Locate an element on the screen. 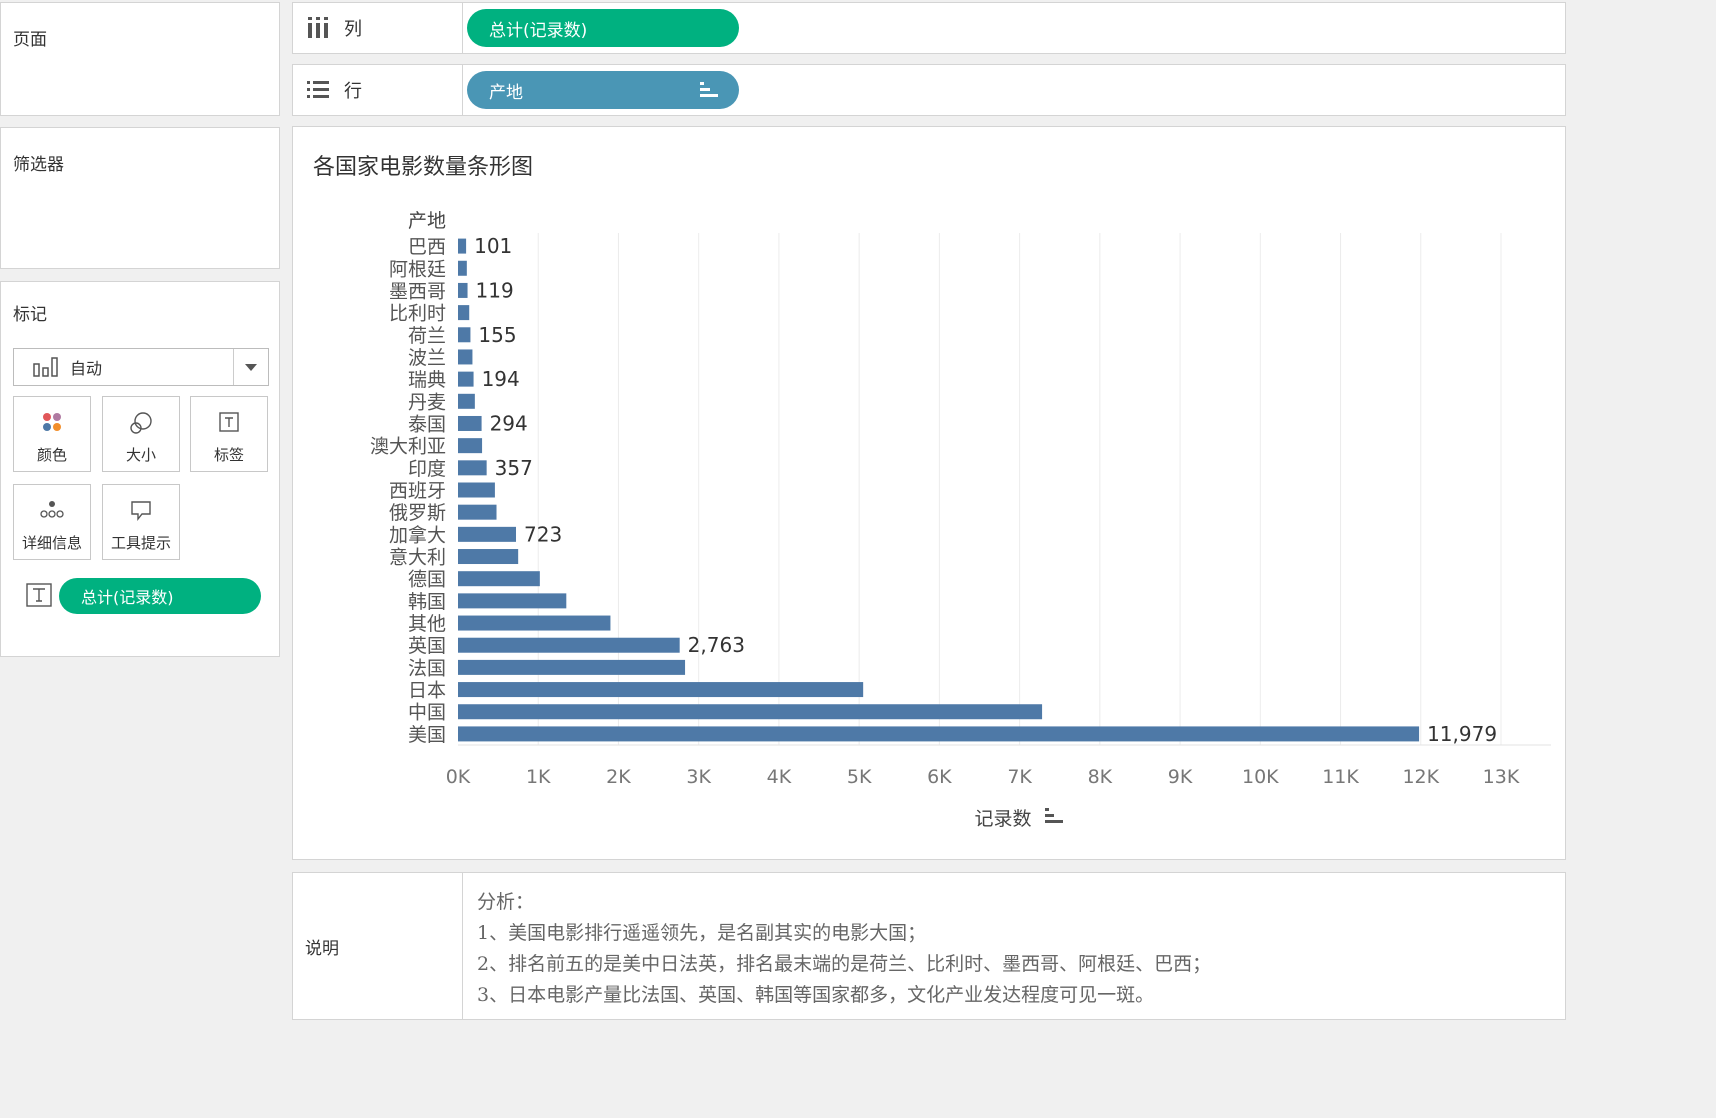 This screenshot has width=1716, height=1118. category-label: 德国 is located at coordinates (427, 580).